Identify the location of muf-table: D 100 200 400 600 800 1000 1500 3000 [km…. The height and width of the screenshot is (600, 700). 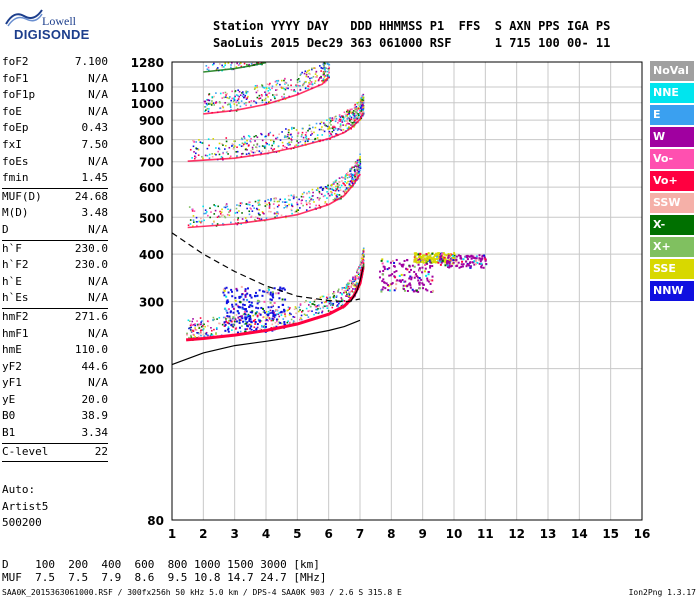
(164, 571).